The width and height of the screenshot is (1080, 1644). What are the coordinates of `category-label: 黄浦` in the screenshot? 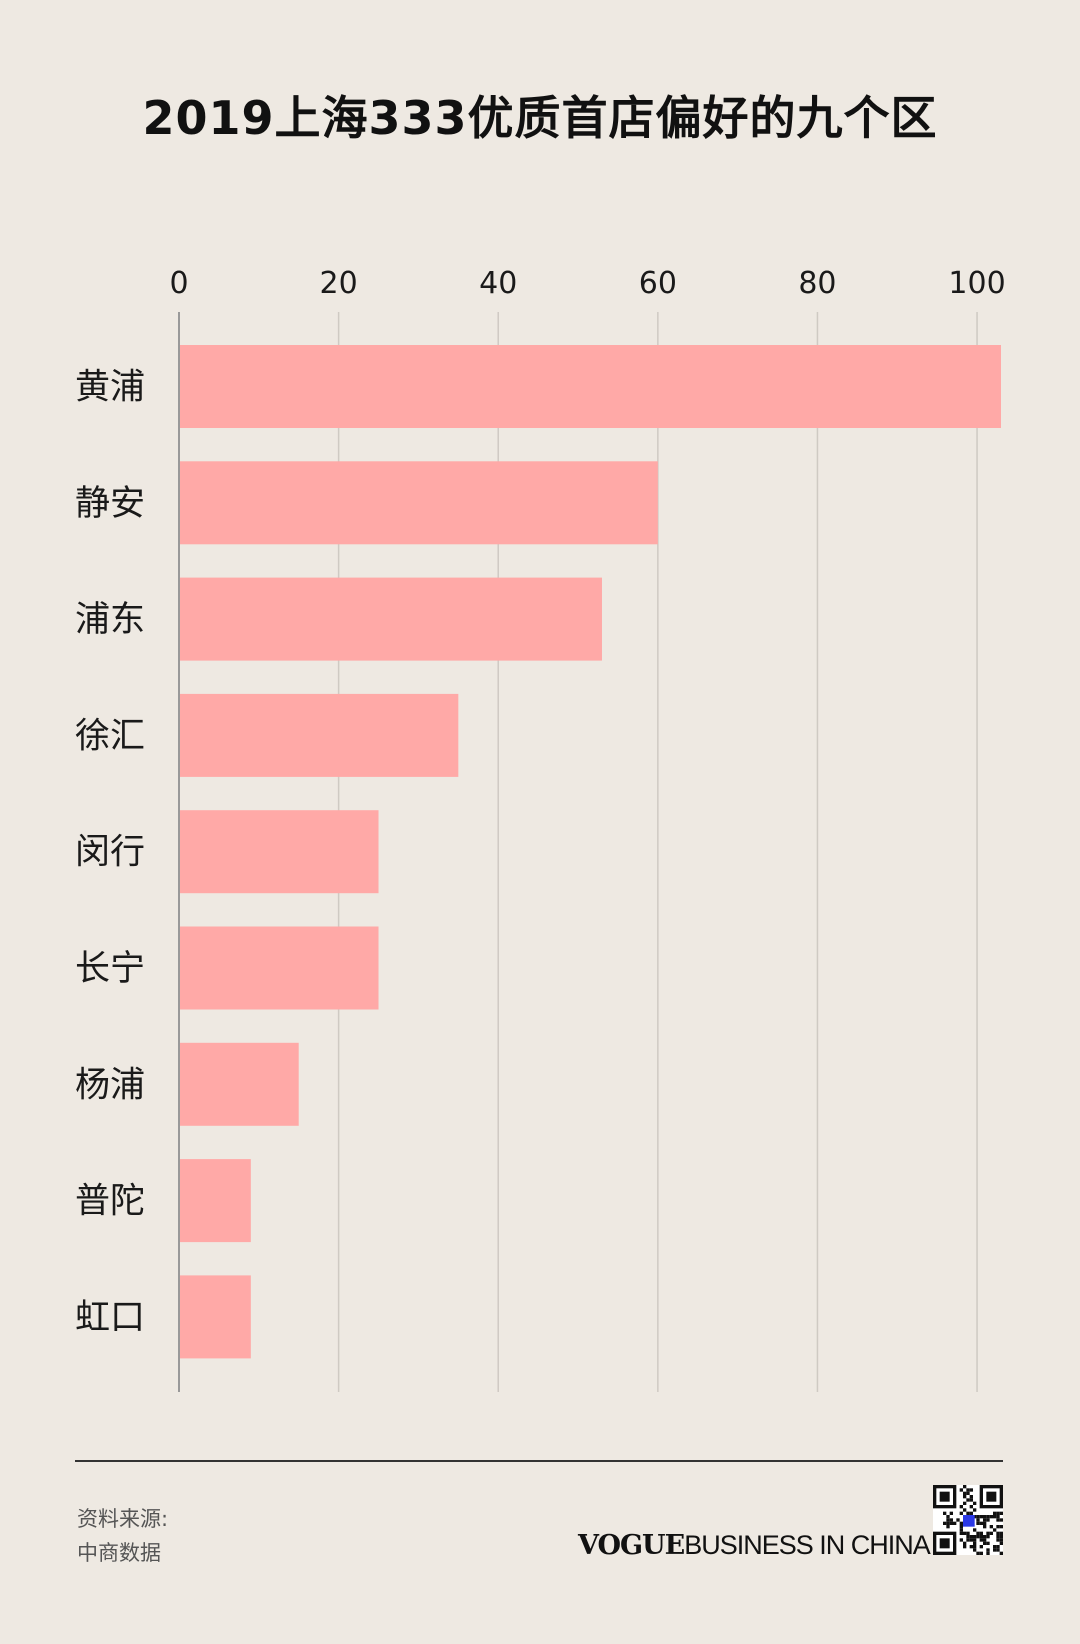 It's located at (110, 388).